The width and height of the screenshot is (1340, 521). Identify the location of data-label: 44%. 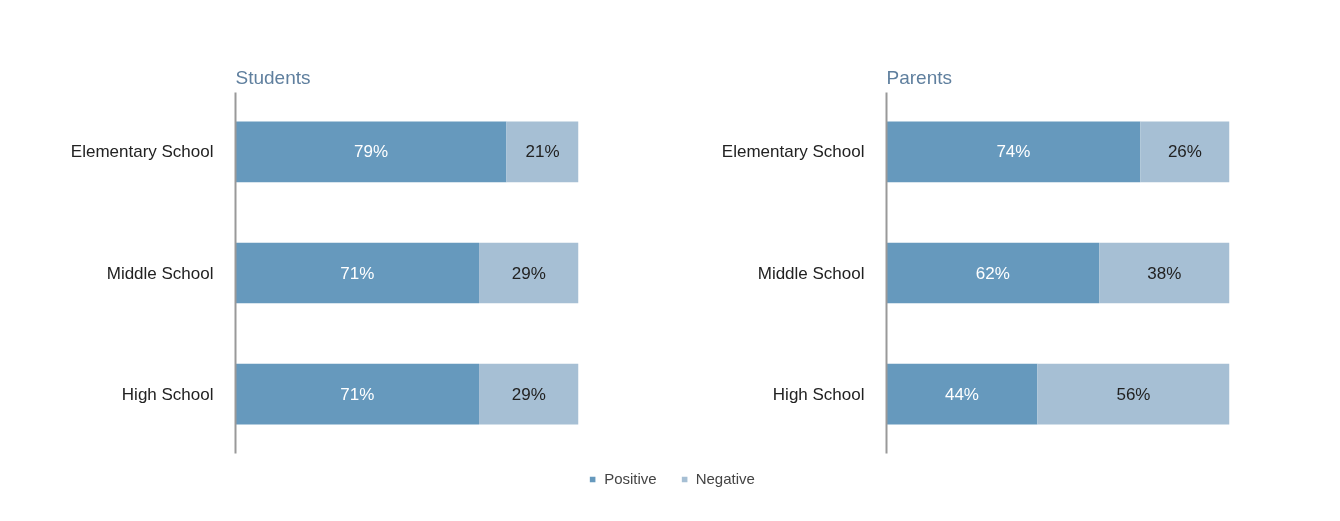
(961, 394).